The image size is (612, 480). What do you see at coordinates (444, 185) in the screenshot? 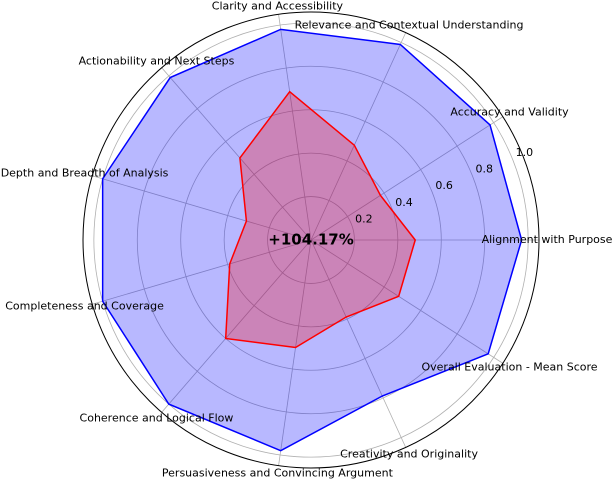
I see `r-tick-label: 0.6` at bounding box center [444, 185].